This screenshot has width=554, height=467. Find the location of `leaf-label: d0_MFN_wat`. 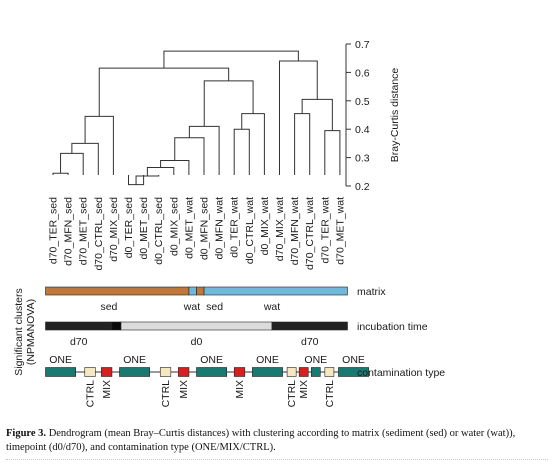

leaf-label: d0_MFN_wat is located at coordinates (220, 228).